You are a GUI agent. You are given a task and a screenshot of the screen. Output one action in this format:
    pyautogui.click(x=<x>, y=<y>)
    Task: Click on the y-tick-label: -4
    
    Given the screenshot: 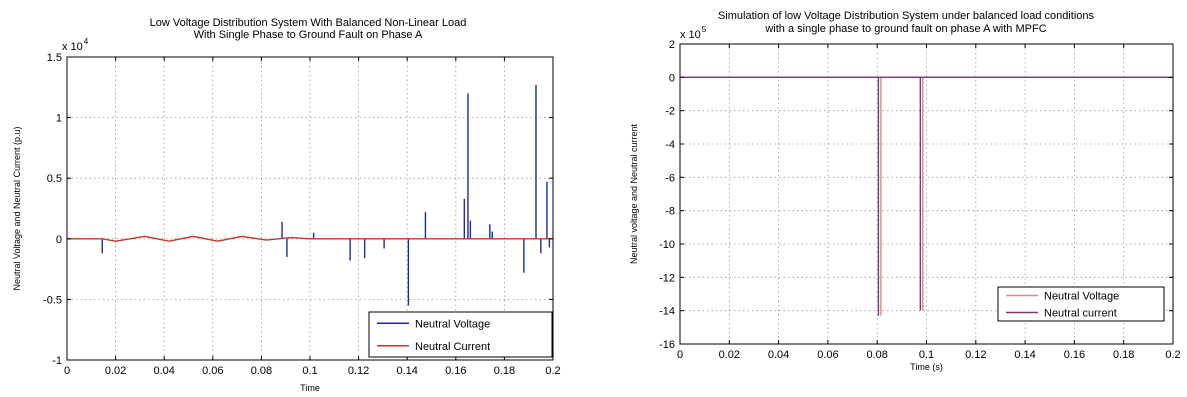 What is the action you would take?
    pyautogui.click(x=670, y=145)
    